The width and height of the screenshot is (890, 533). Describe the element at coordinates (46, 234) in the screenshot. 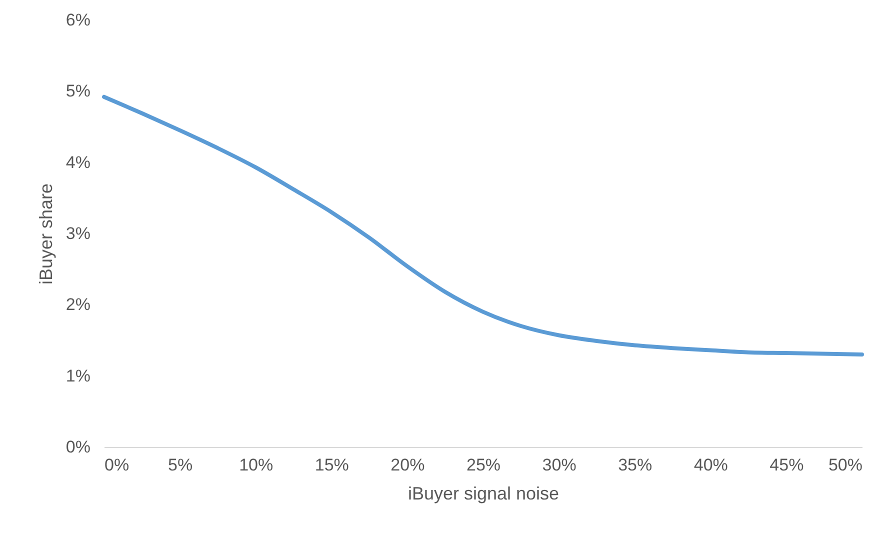

I see `y-axis-title: iBuyer share` at that location.